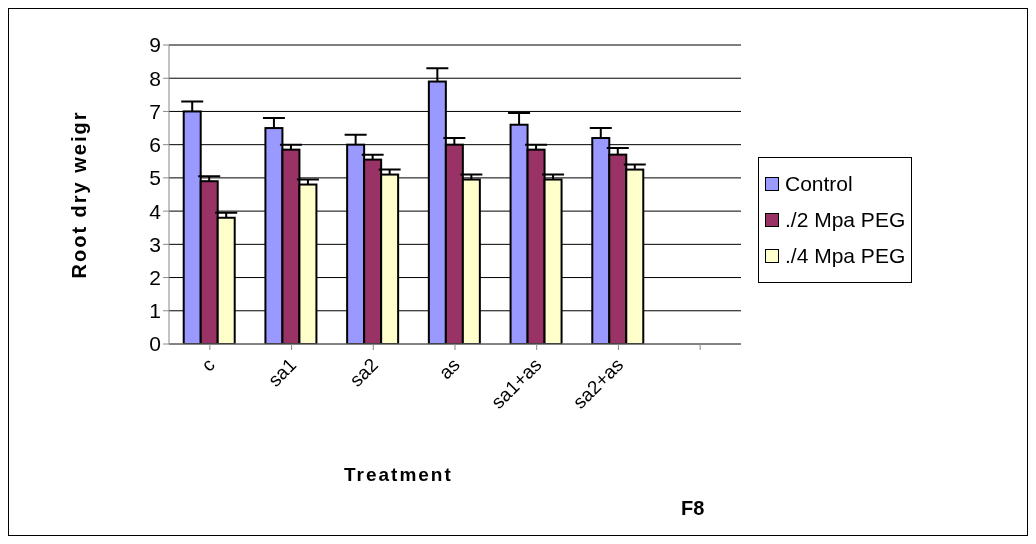 The height and width of the screenshot is (544, 1036). What do you see at coordinates (155, 211) in the screenshot?
I see `y-tick-label: 4` at bounding box center [155, 211].